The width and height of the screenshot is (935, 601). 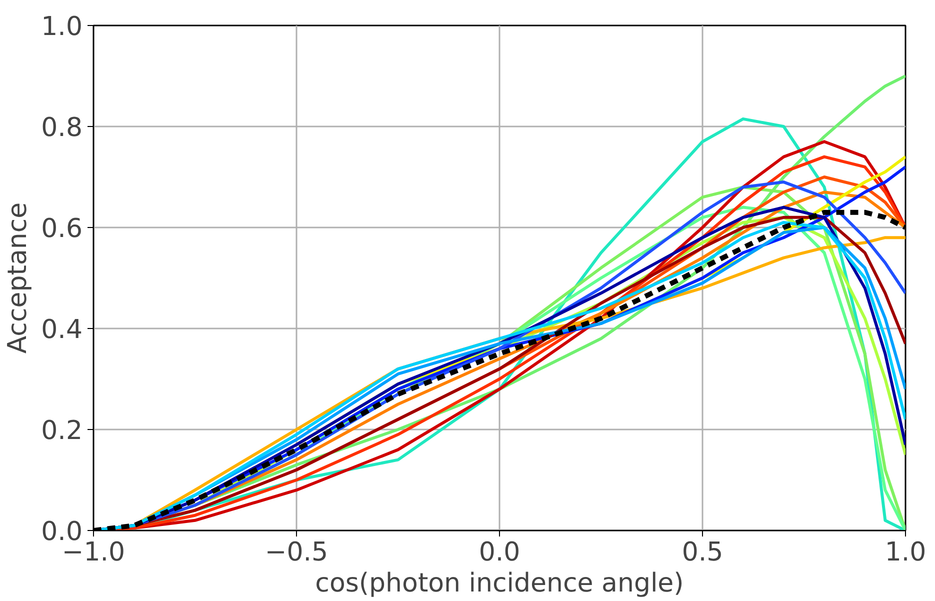 What do you see at coordinates (62, 330) in the screenshot?
I see `y-tick-label: 0.4` at bounding box center [62, 330].